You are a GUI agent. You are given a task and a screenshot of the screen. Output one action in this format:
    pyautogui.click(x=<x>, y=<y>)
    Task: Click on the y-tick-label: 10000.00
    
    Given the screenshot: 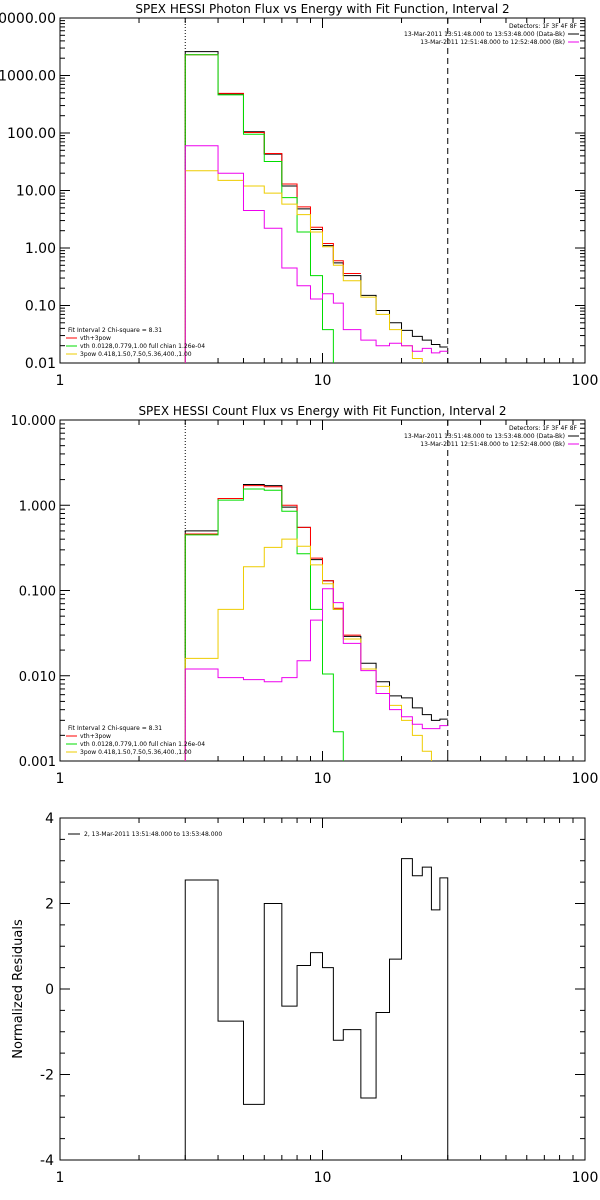 What is the action you would take?
    pyautogui.click(x=28, y=19)
    